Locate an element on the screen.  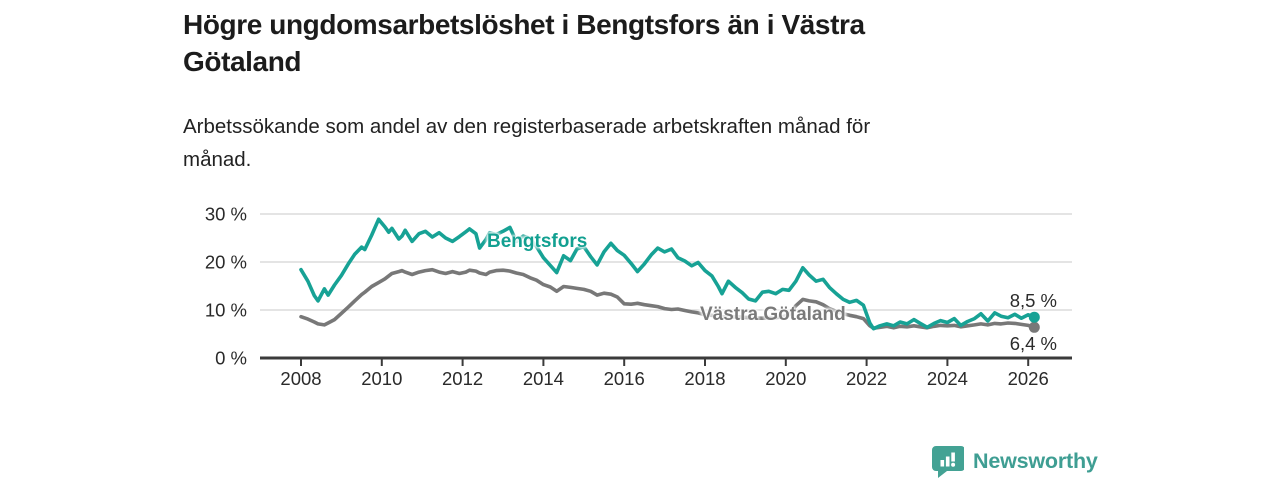
y-tick-label: 0 % is located at coordinates (231, 358).